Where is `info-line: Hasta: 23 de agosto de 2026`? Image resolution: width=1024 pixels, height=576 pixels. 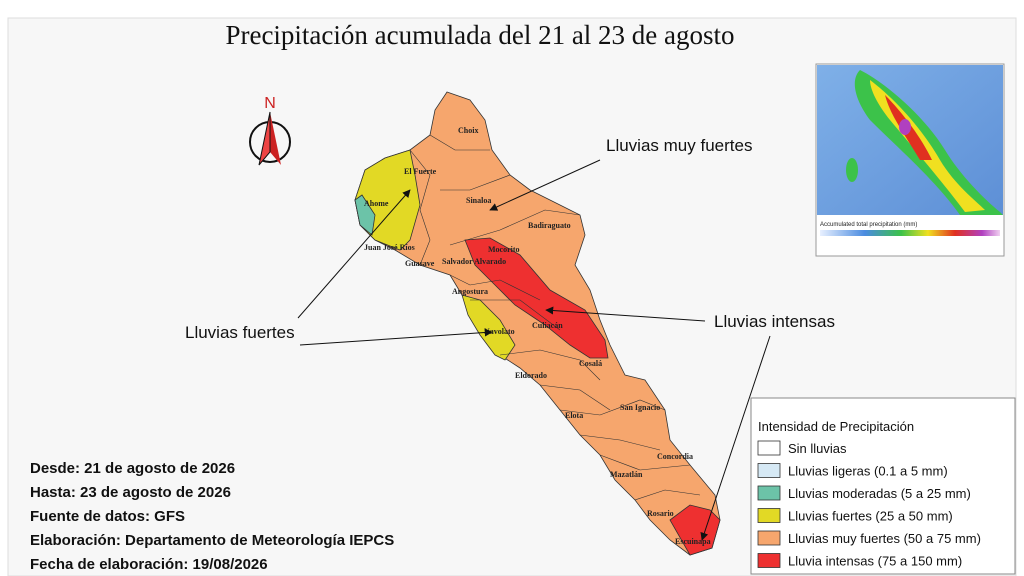
info-line: Hasta: 23 de agosto de 2026 is located at coordinates (130, 492).